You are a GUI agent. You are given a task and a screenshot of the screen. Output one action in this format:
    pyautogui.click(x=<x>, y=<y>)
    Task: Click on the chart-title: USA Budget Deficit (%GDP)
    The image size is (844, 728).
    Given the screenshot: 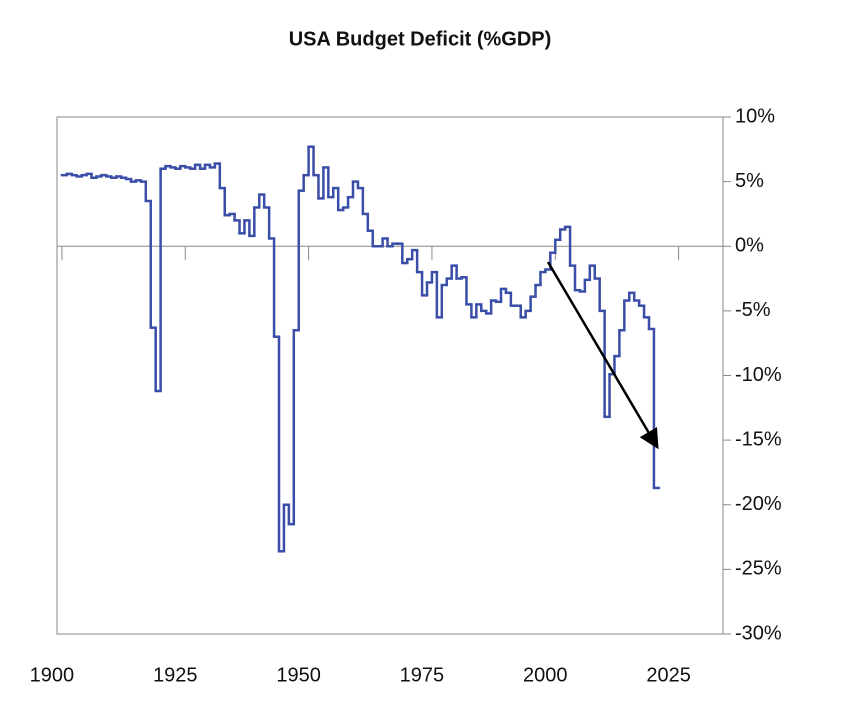 What is the action you would take?
    pyautogui.click(x=420, y=39)
    